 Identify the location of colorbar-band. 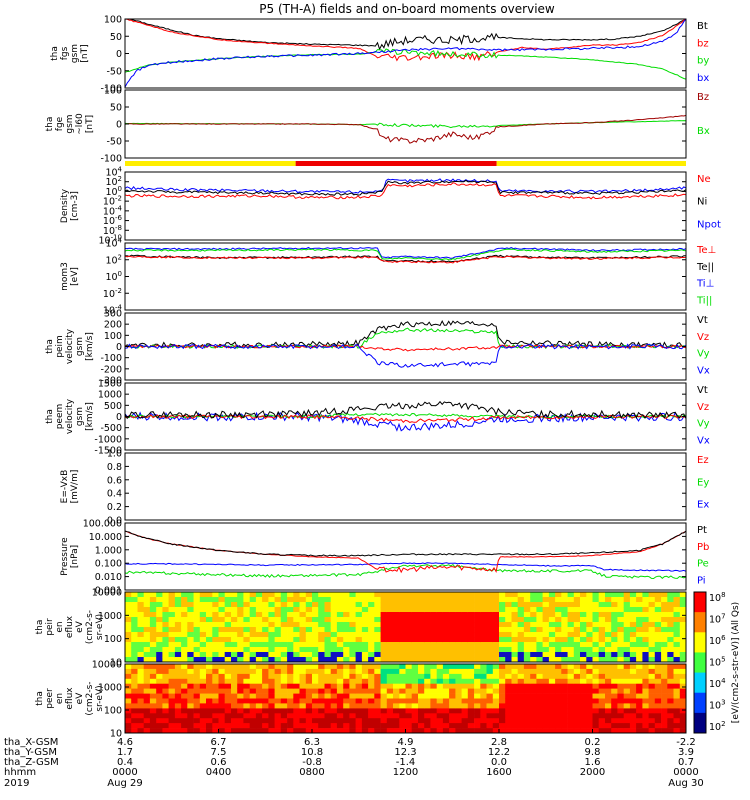
(700, 723).